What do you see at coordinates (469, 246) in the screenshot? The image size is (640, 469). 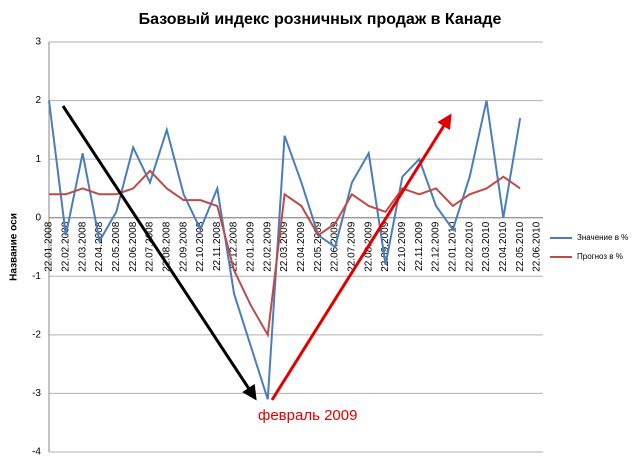 I see `x-tick-label: 22.02.2010` at bounding box center [469, 246].